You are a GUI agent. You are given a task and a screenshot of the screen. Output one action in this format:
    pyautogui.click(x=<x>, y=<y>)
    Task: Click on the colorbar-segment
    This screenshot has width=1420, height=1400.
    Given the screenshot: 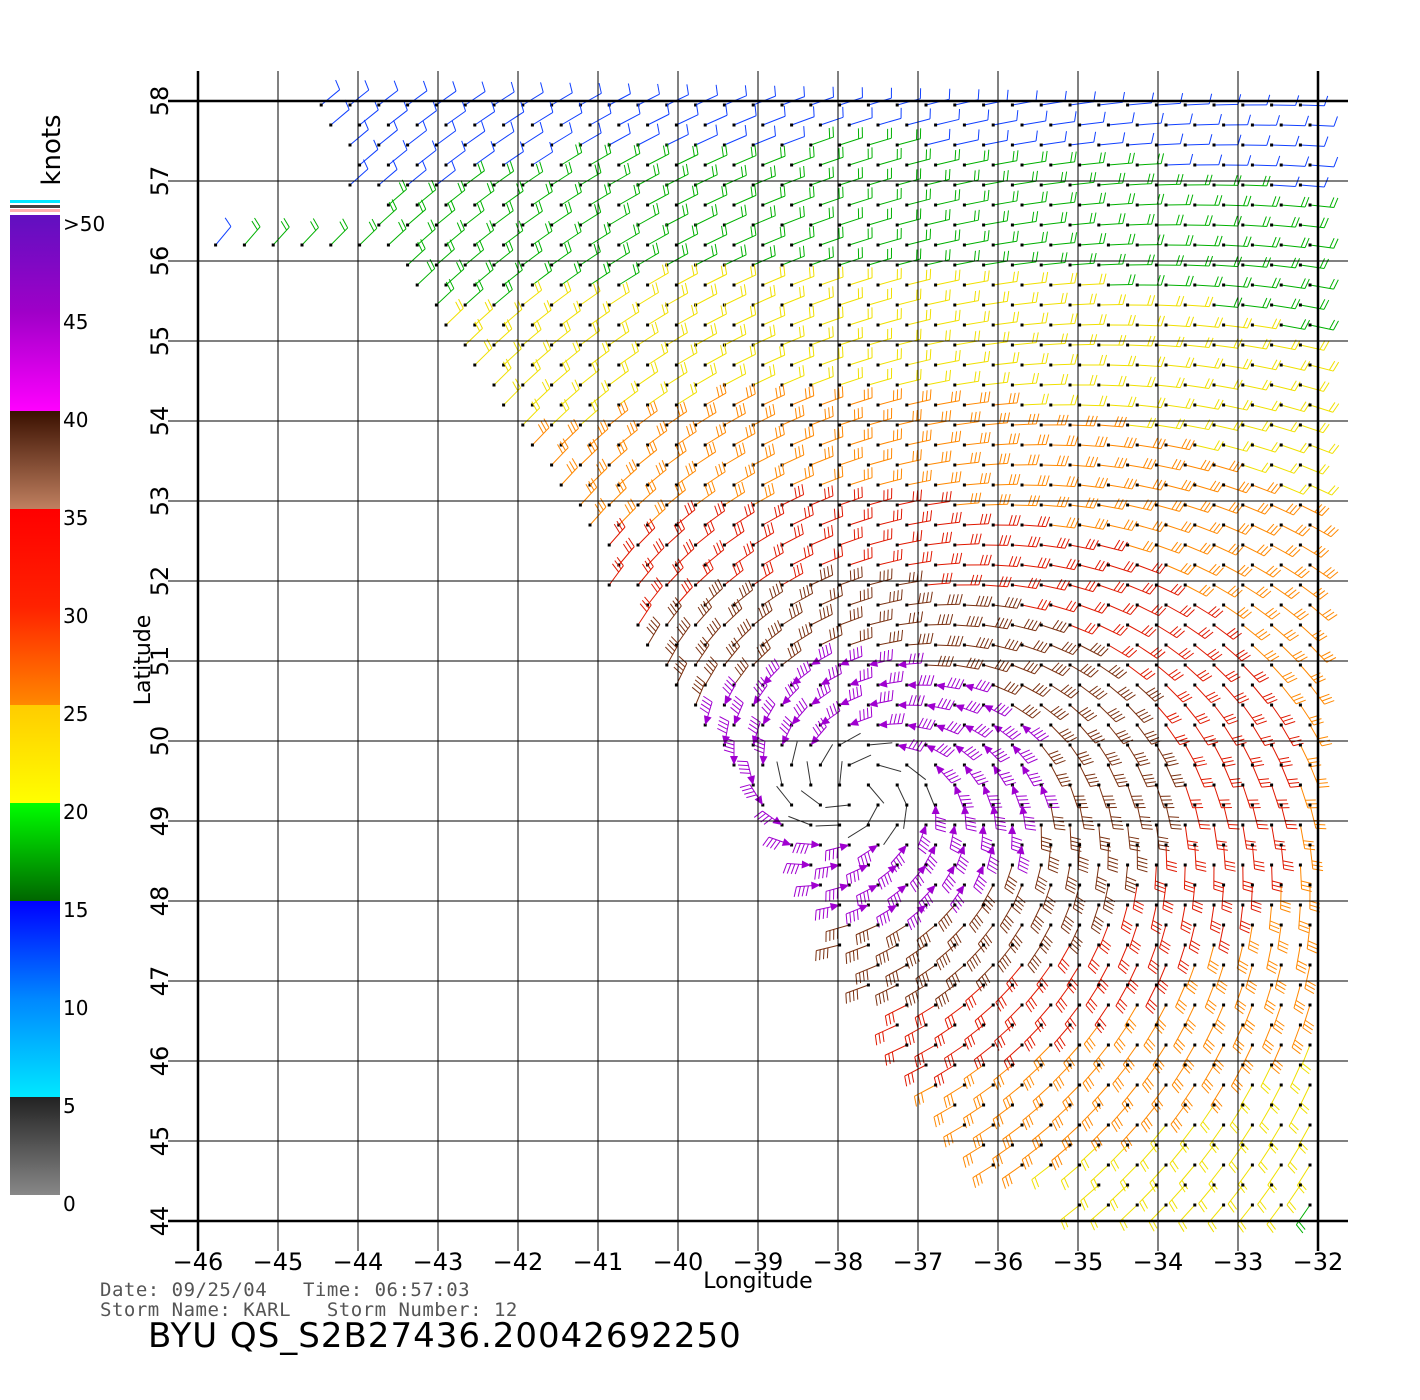 What is the action you would take?
    pyautogui.click(x=35, y=460)
    